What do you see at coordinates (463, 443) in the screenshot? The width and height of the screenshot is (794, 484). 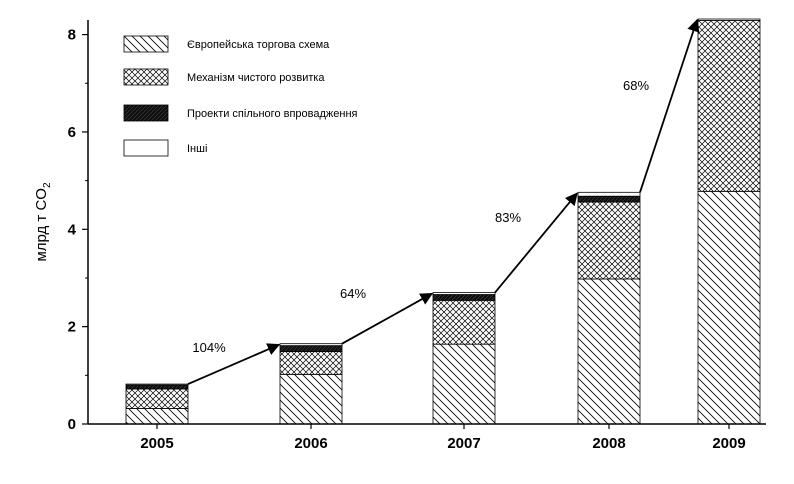 I see `x-tick-label-2007: 2007` at bounding box center [463, 443].